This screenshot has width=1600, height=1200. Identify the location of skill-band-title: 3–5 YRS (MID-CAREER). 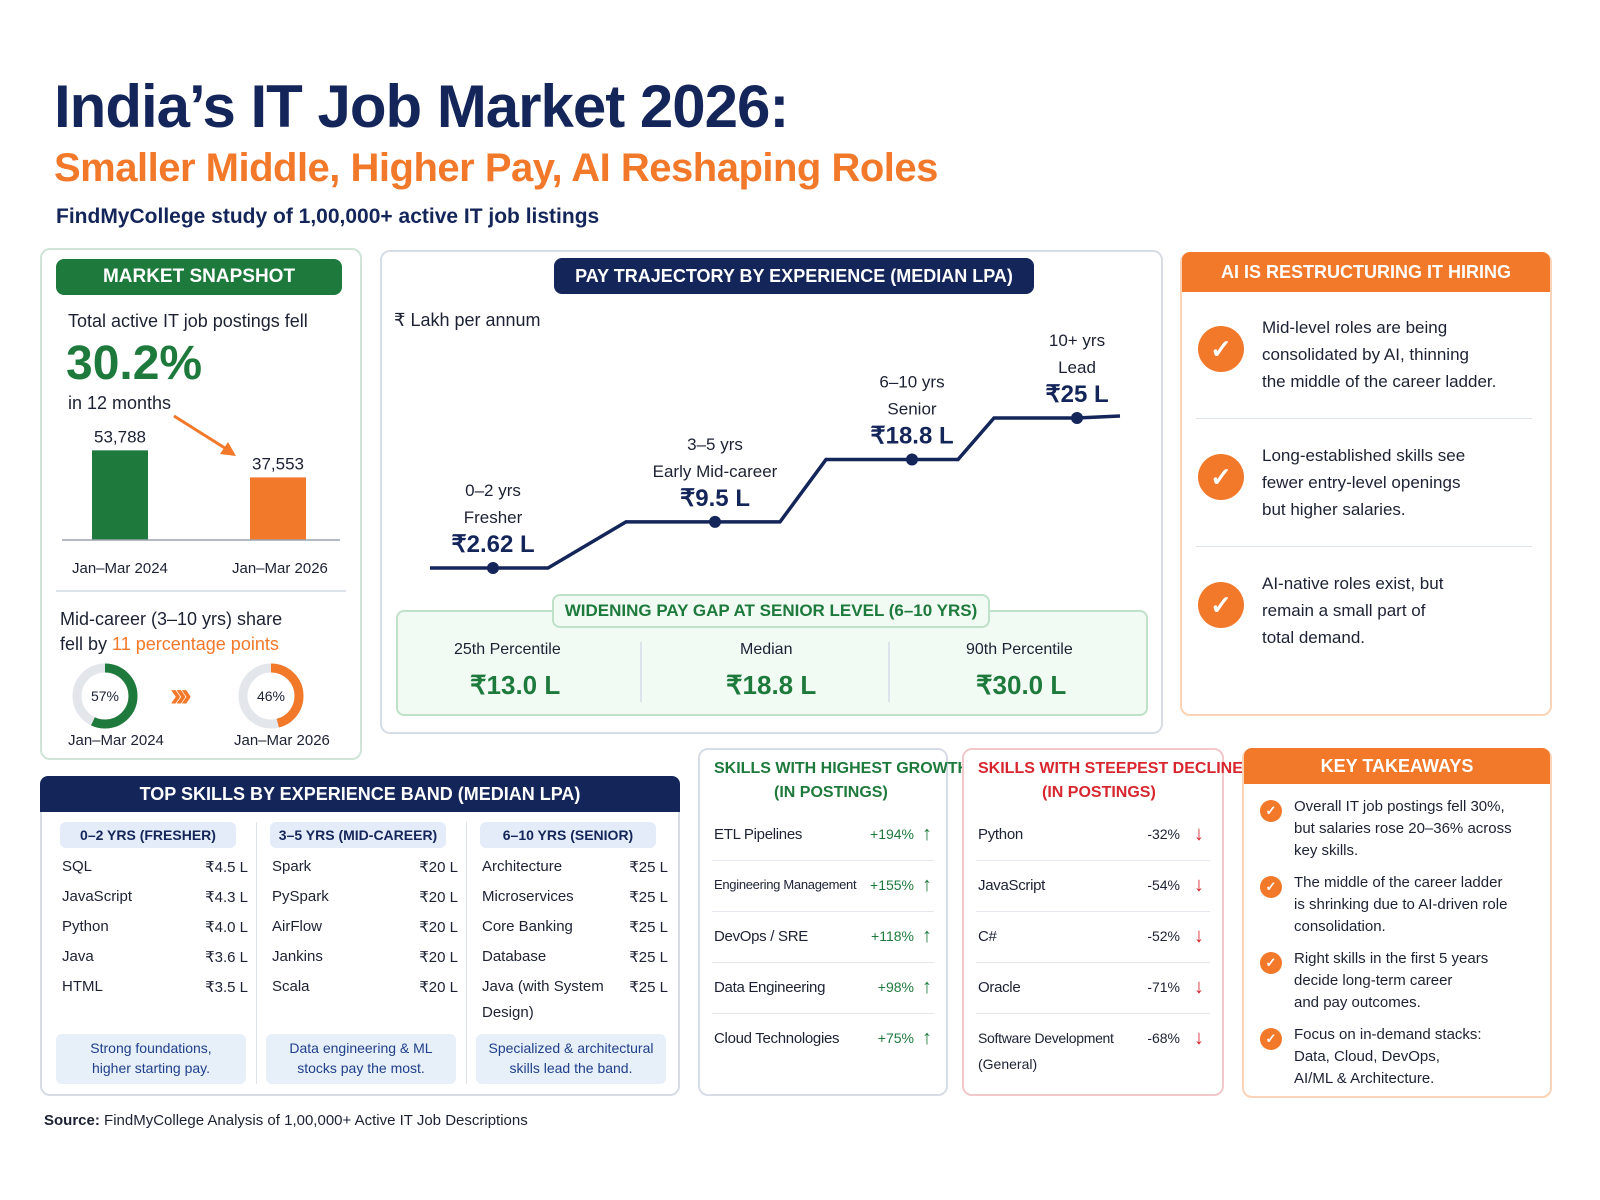
(358, 835).